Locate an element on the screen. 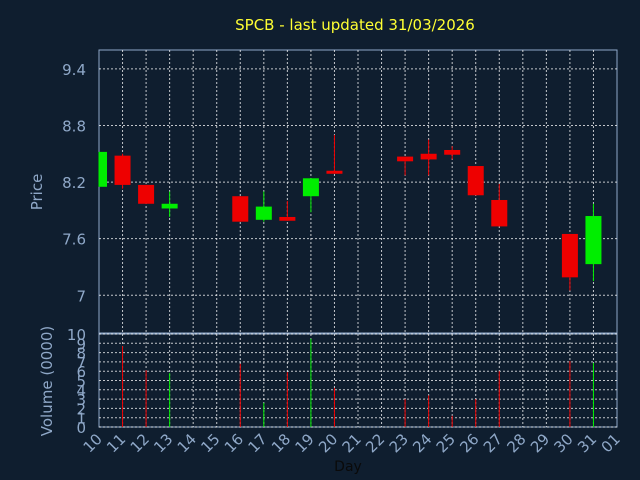  price-y-tick-label: 7.6 is located at coordinates (74, 240).